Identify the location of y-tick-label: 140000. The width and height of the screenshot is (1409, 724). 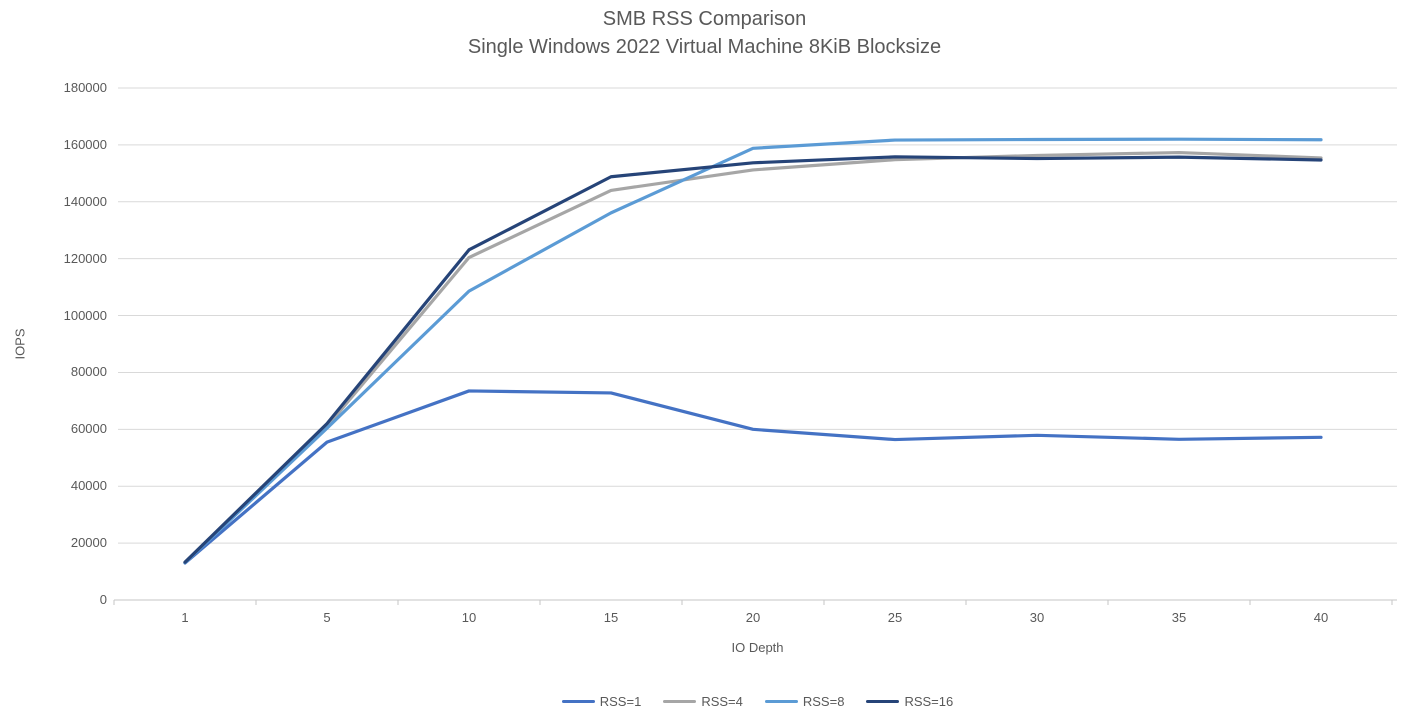
(85, 201).